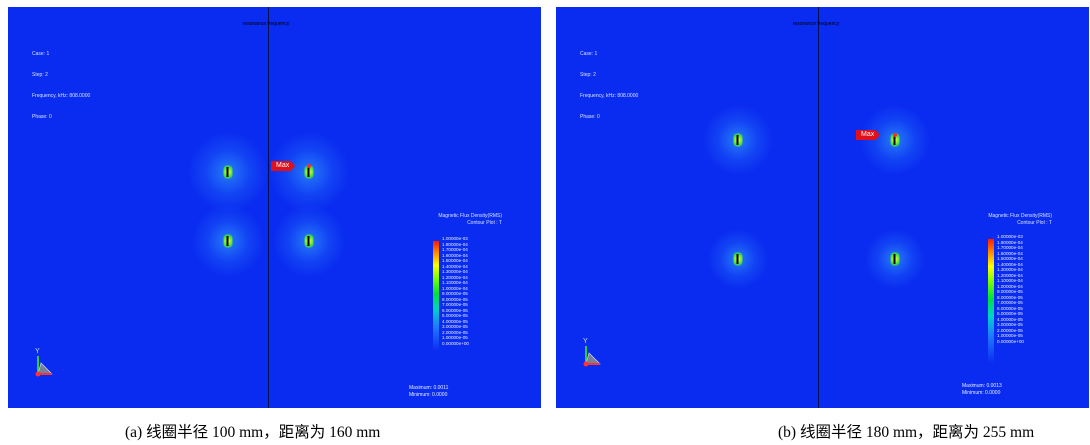 The width and height of the screenshot is (1090, 445). I want to click on maximum-value: Maximum: 0.0013, so click(982, 386).